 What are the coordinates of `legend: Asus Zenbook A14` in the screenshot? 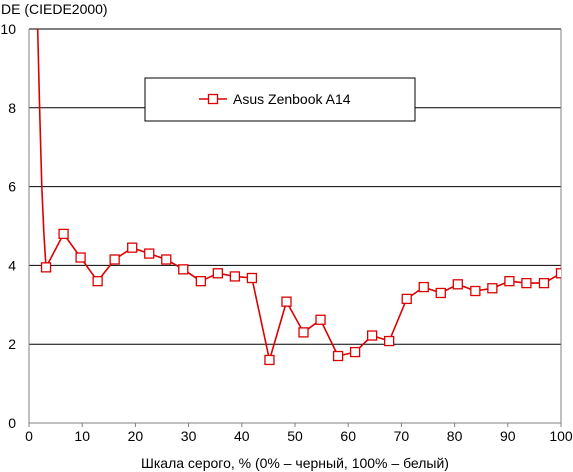 It's located at (280, 99).